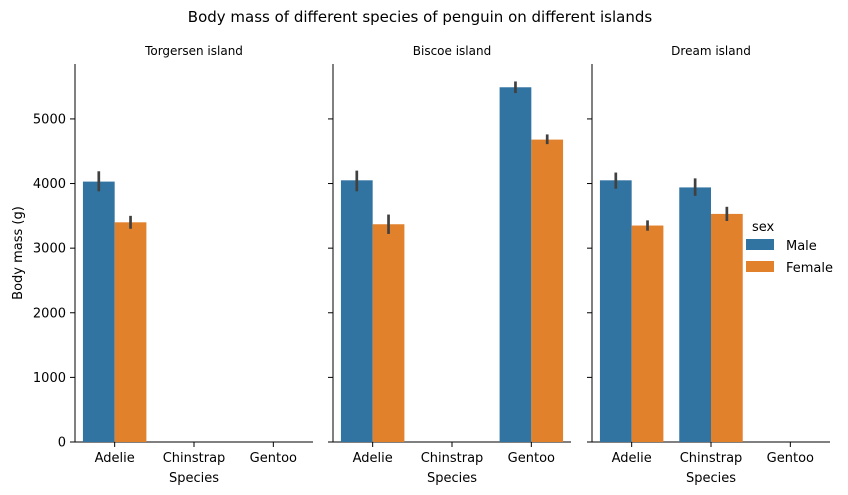 This screenshot has height=495, width=848. Describe the element at coordinates (515, 264) in the screenshot. I see `bar-male-gentoo` at that location.